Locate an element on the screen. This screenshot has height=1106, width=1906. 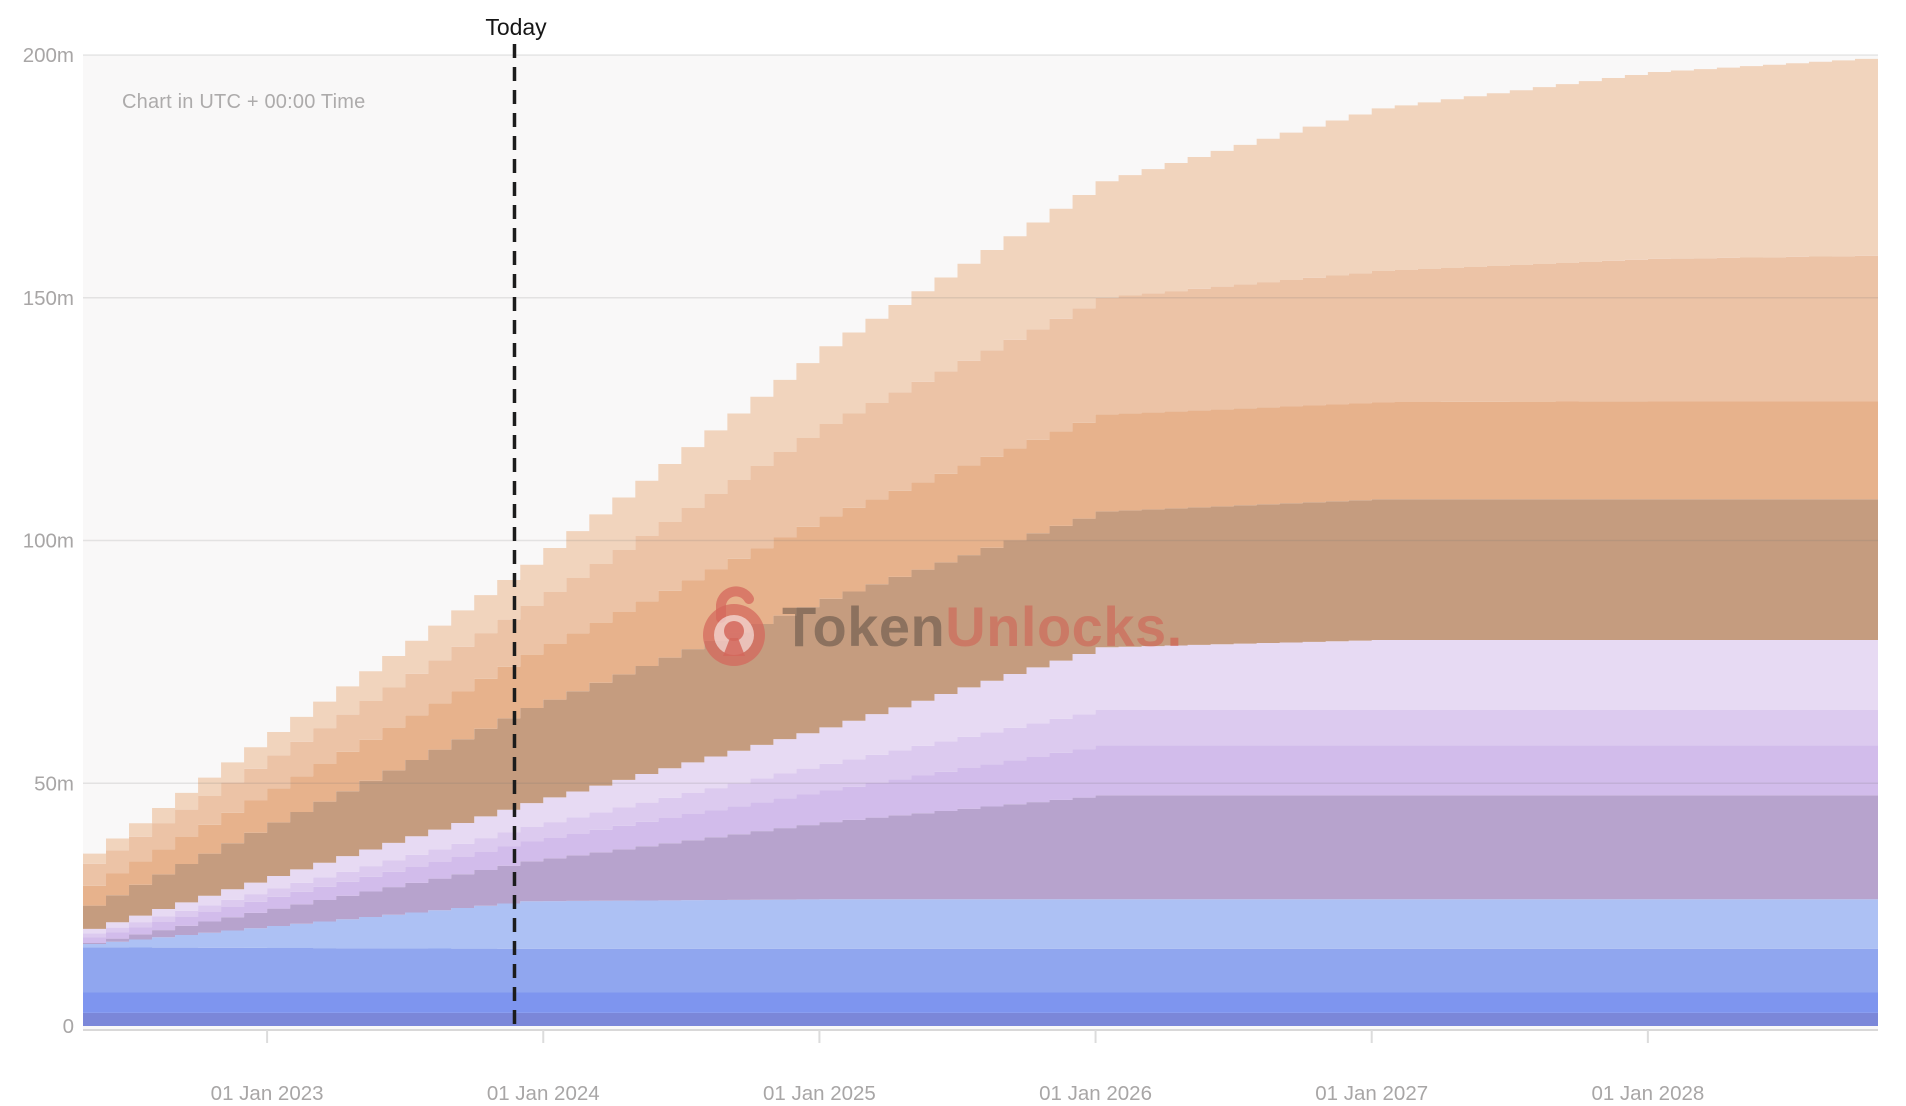
y-tick-label: 150m is located at coordinates (48, 298).